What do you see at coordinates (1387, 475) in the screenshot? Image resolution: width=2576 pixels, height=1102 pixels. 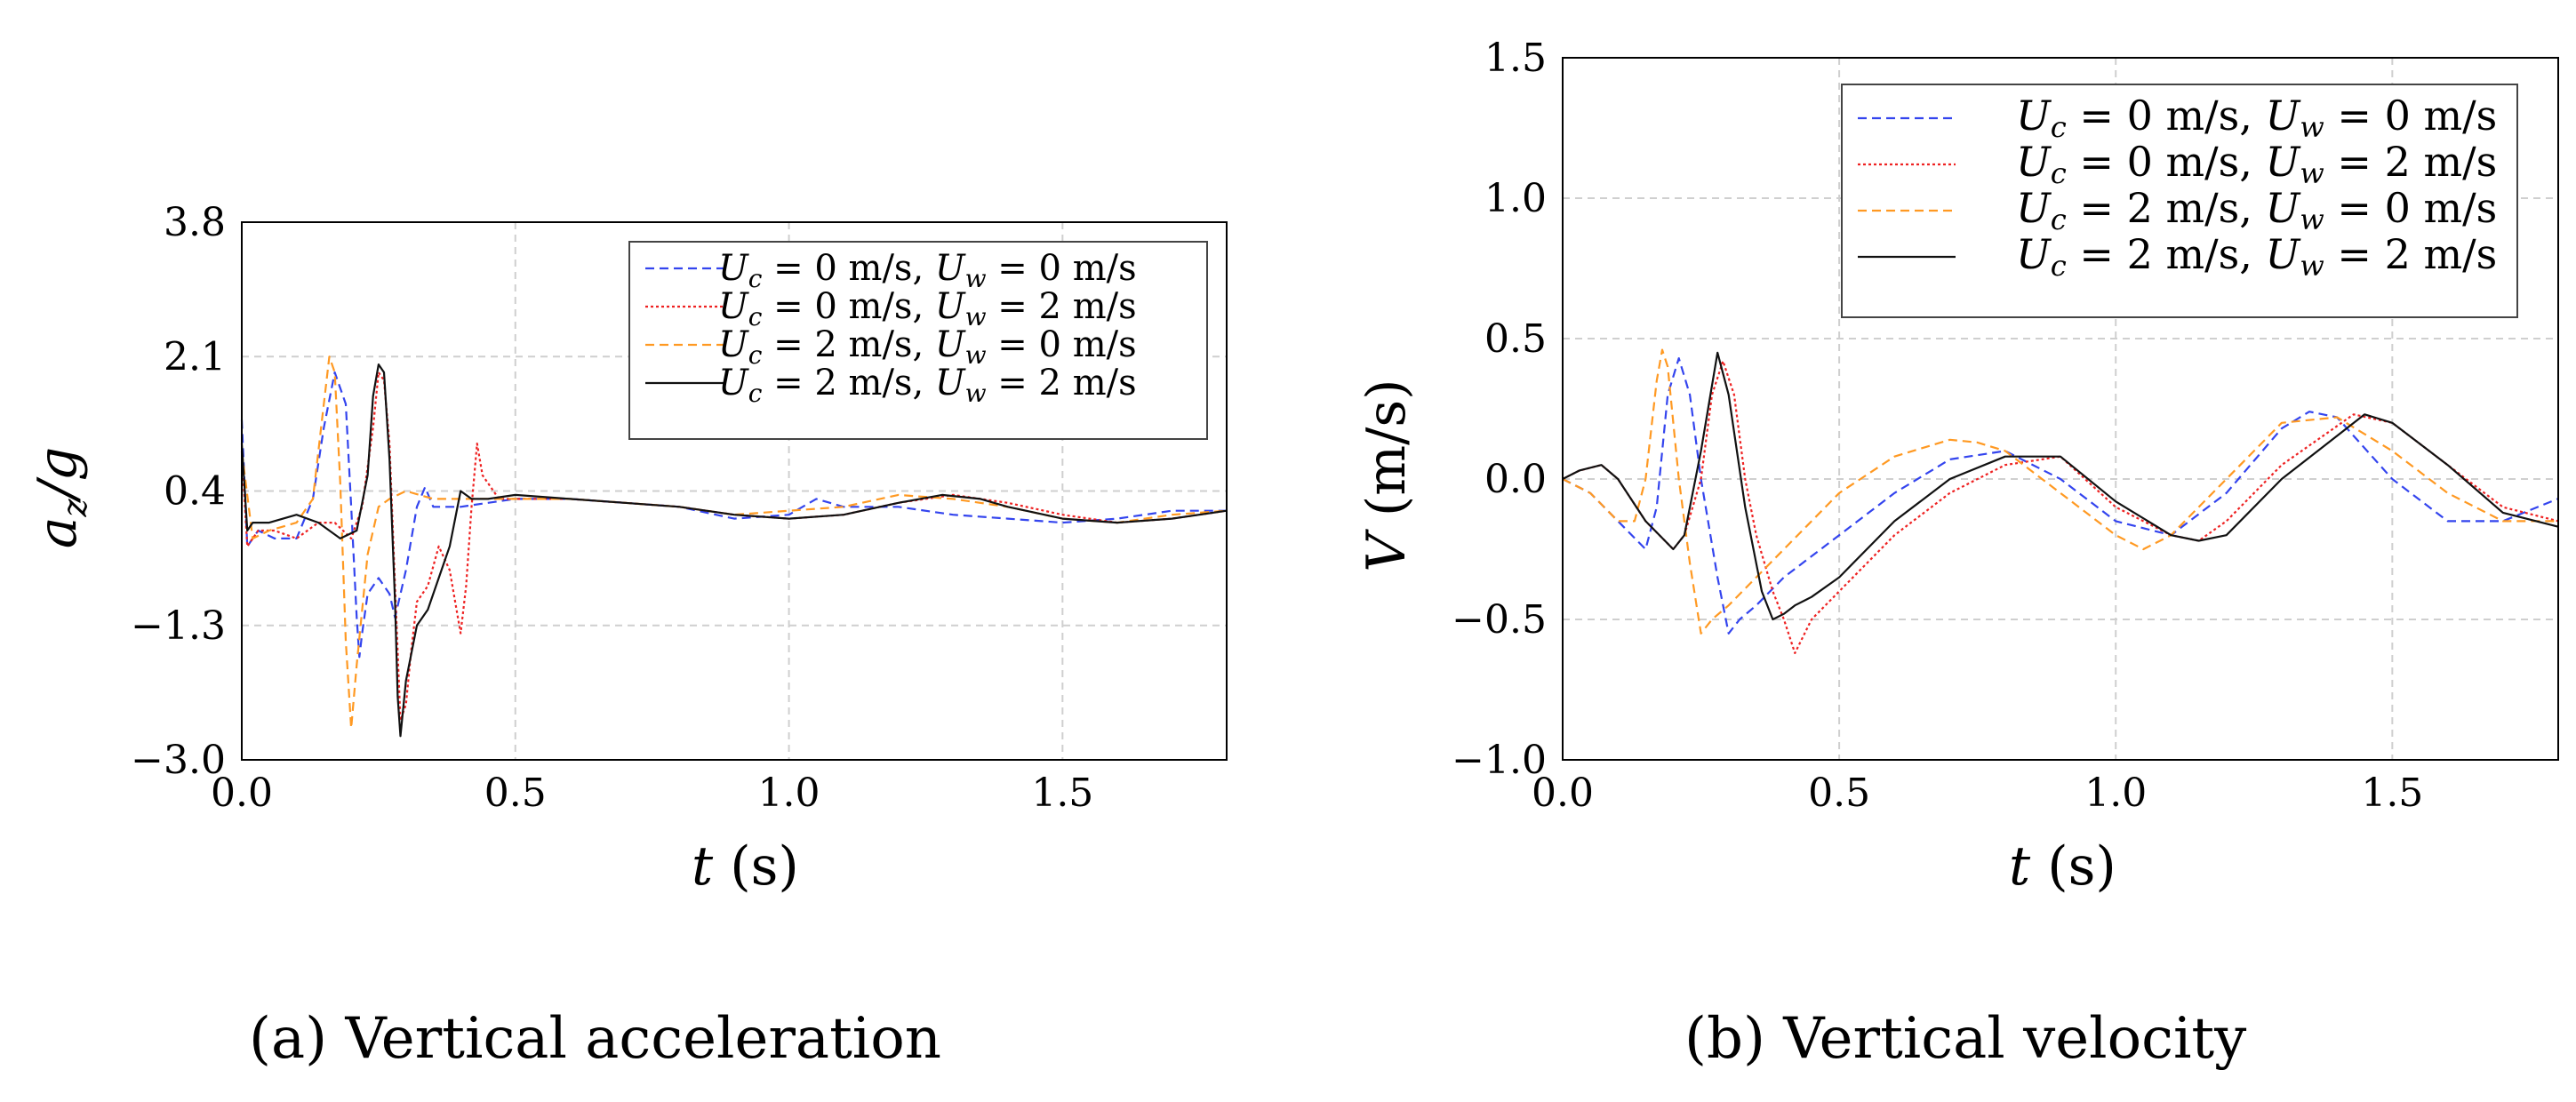 I see `y-axis-label: V (m/s)` at bounding box center [1387, 475].